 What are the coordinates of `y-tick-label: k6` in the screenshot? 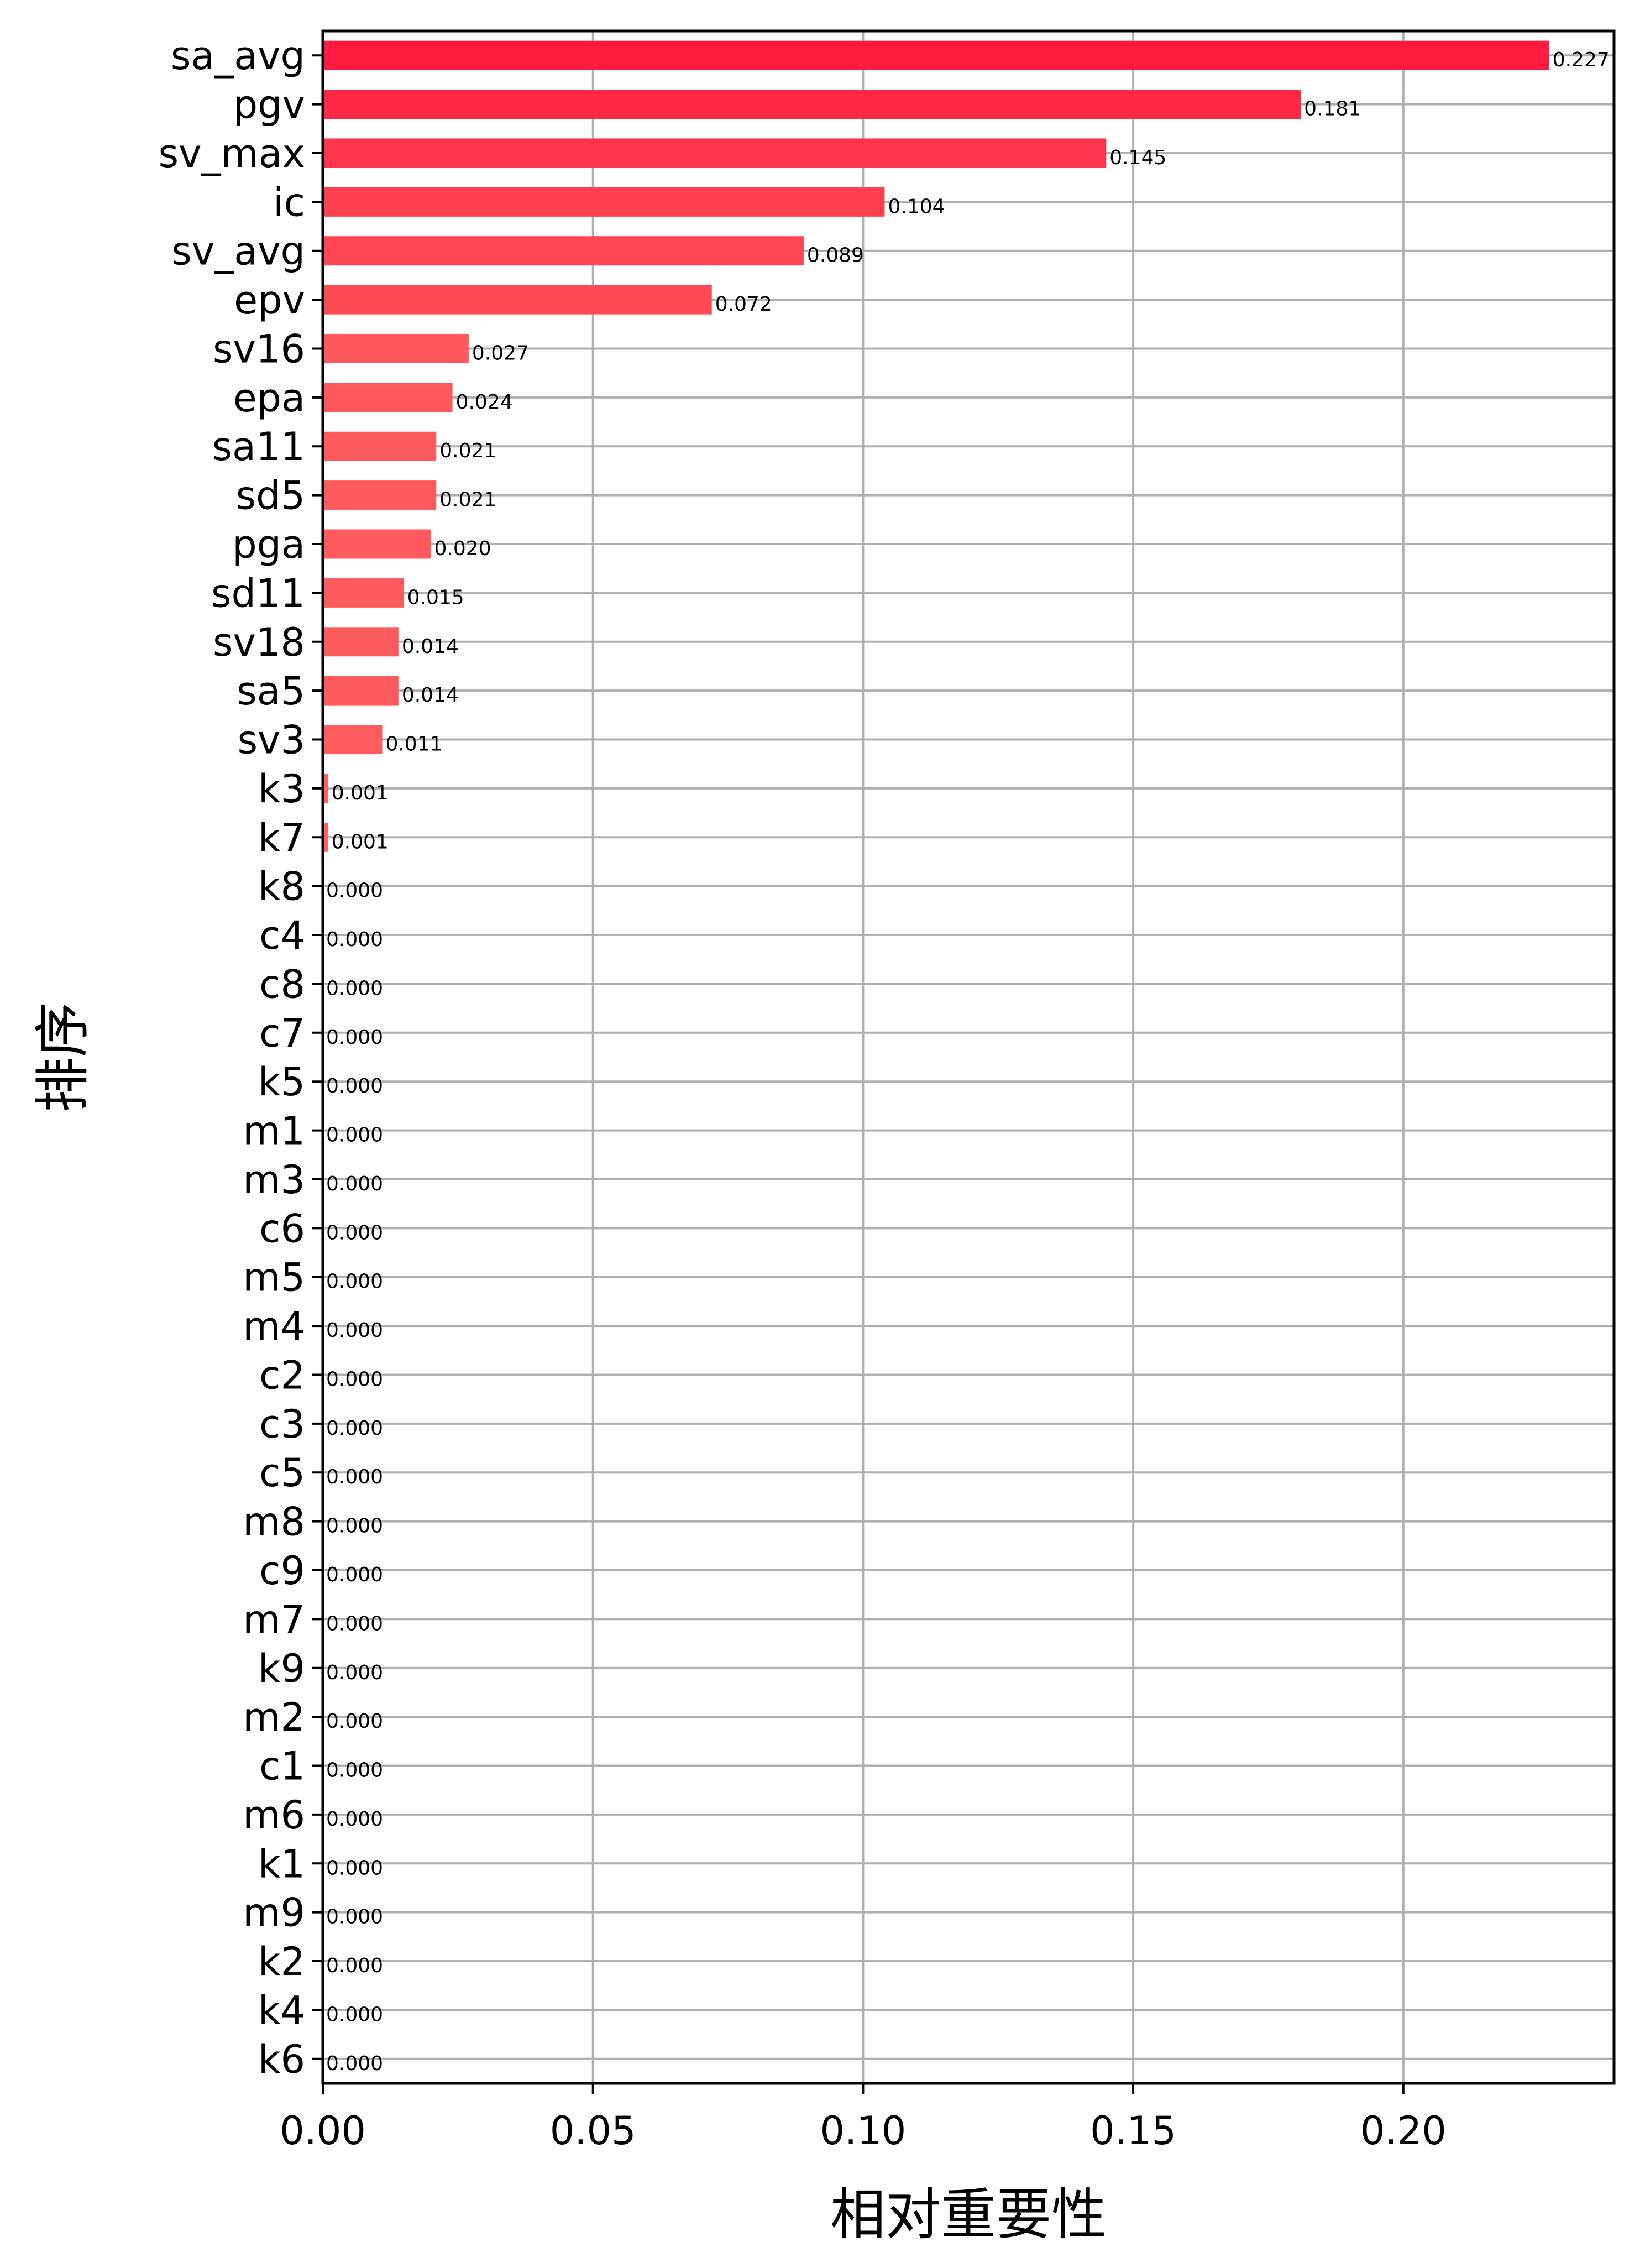 It's located at (281, 2059).